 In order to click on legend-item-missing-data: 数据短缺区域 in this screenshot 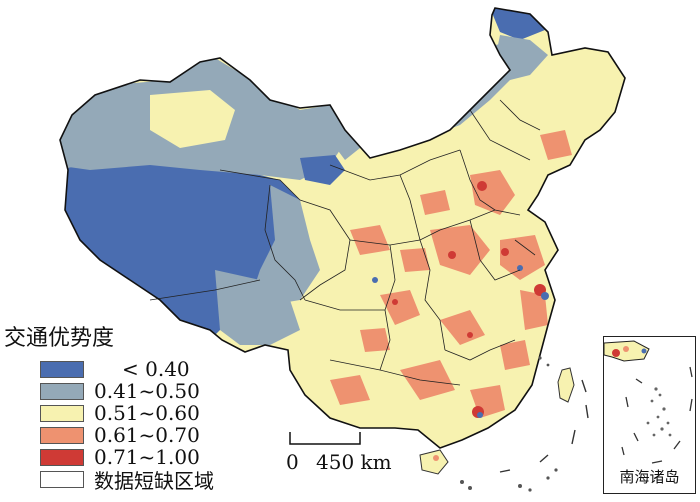, I will do `click(139, 480)`.